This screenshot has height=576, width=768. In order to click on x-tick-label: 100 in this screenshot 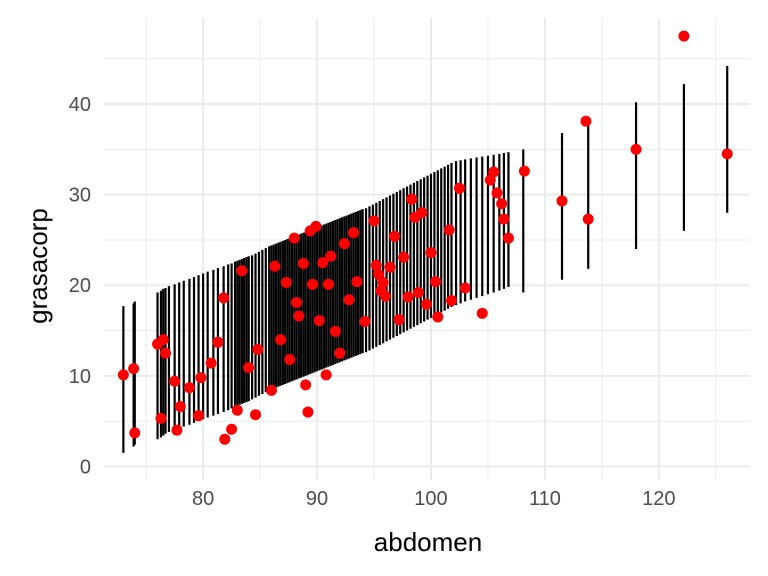, I will do `click(430, 499)`.